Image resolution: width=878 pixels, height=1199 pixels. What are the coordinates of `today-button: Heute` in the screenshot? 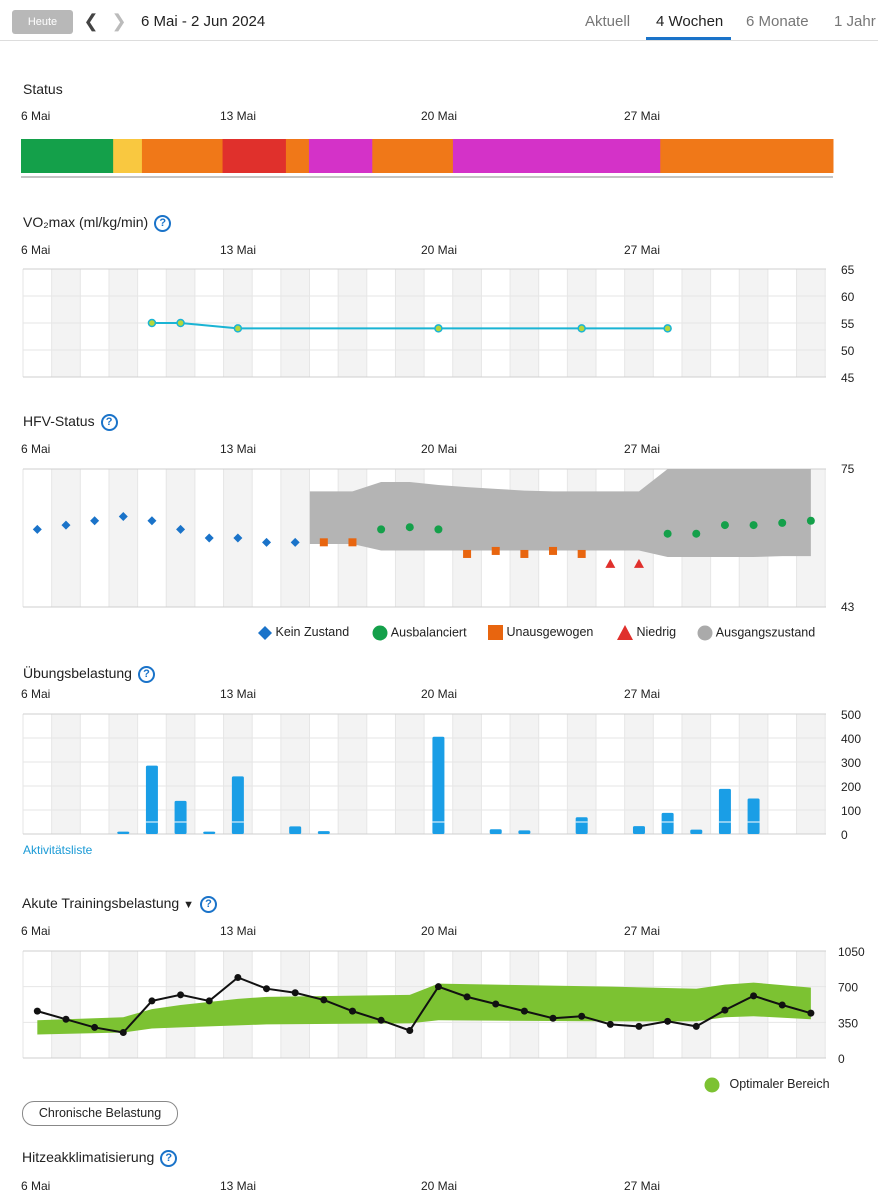 It's located at (42, 22).